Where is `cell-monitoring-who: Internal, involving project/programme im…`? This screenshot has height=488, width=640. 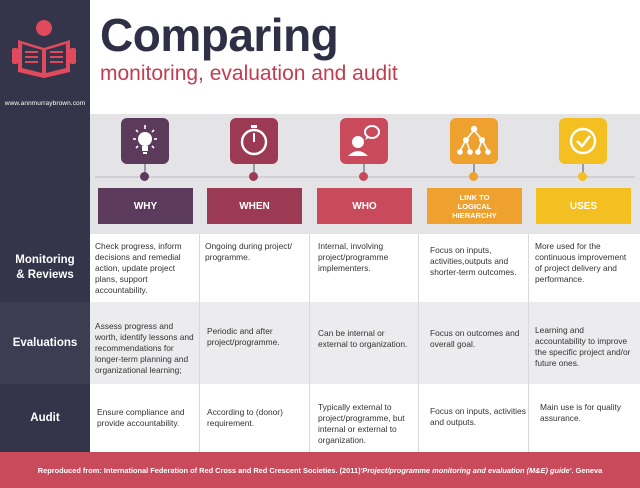
cell-monitoring-who: Internal, involving project/programme im… is located at coordinates (353, 257).